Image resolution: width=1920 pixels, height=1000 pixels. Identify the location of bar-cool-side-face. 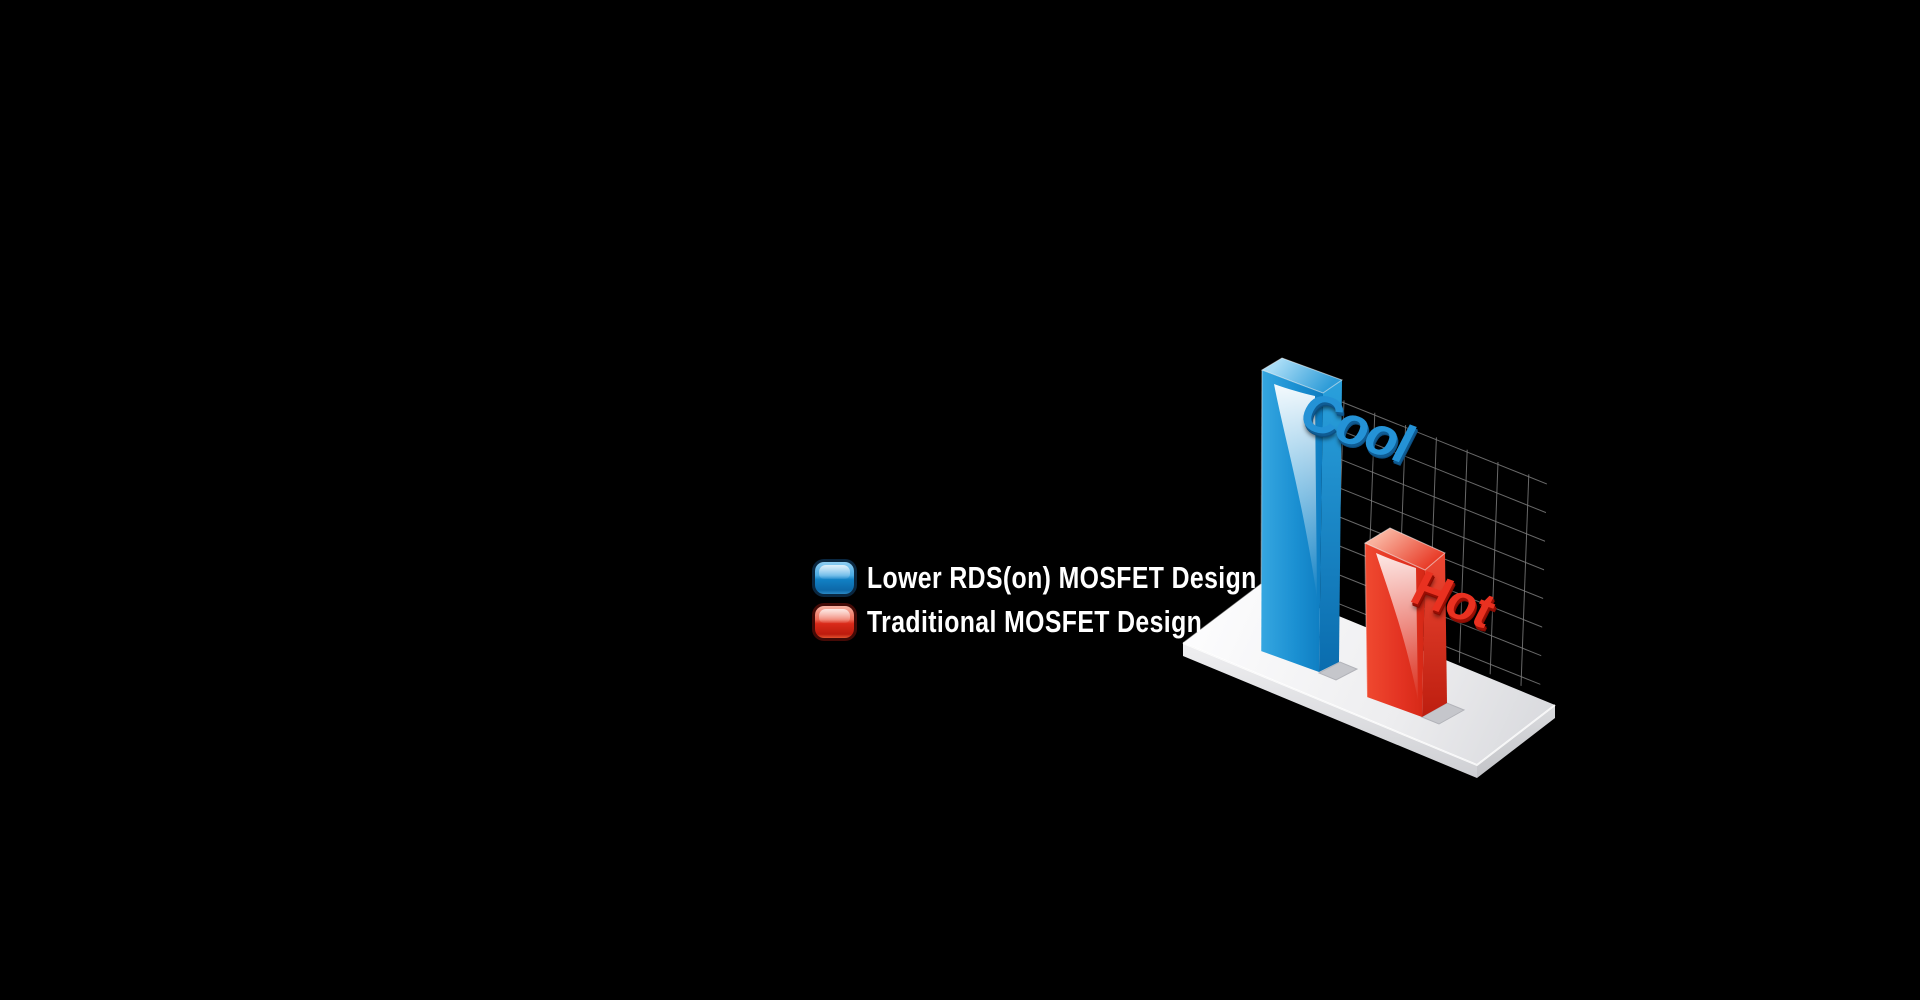
(1330, 526).